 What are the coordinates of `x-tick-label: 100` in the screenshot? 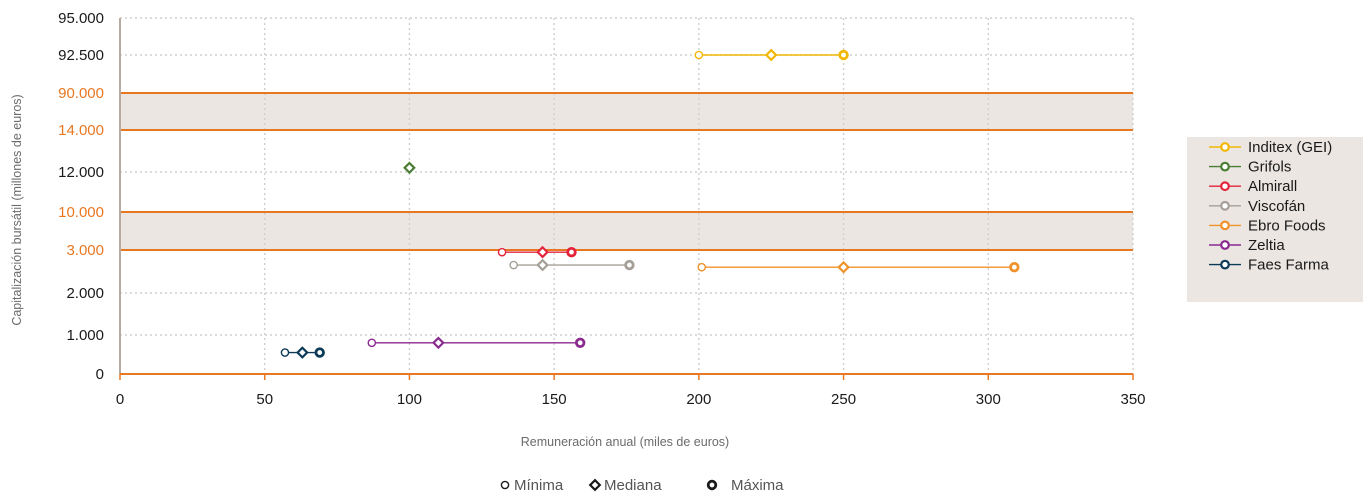 It's located at (409, 399).